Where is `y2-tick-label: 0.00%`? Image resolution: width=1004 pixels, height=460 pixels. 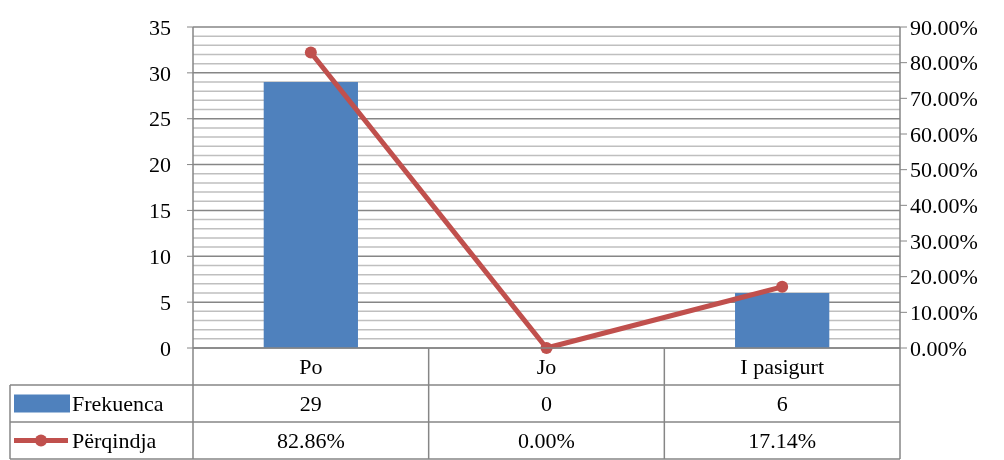
y2-tick-label: 0.00% is located at coordinates (938, 348).